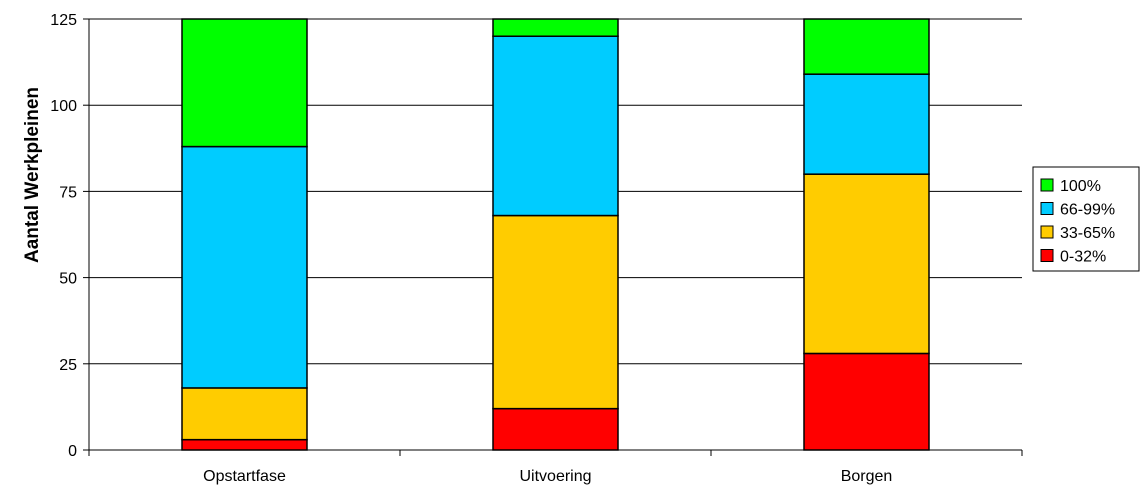  Describe the element at coordinates (72, 451) in the screenshot. I see `y-tick-label: 0` at that location.